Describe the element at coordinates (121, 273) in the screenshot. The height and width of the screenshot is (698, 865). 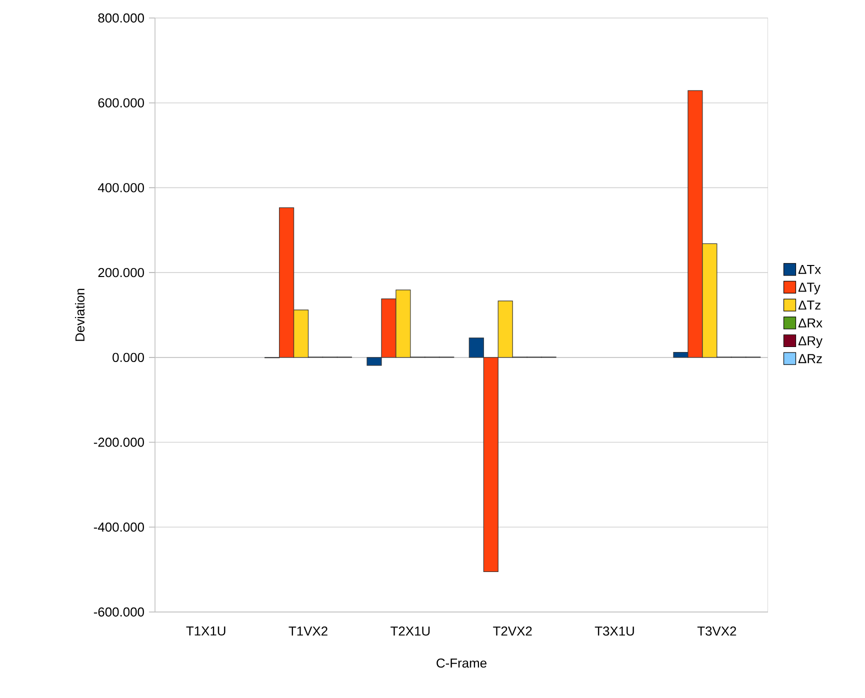
I see `y-tick-label: 200.000` at that location.